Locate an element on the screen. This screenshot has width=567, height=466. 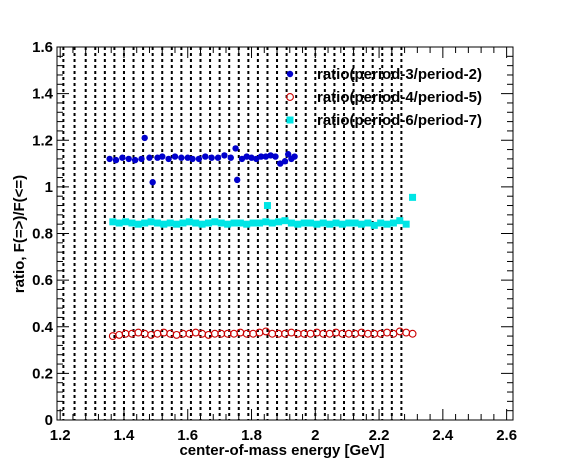
x-tick-label: 2 is located at coordinates (315, 435).